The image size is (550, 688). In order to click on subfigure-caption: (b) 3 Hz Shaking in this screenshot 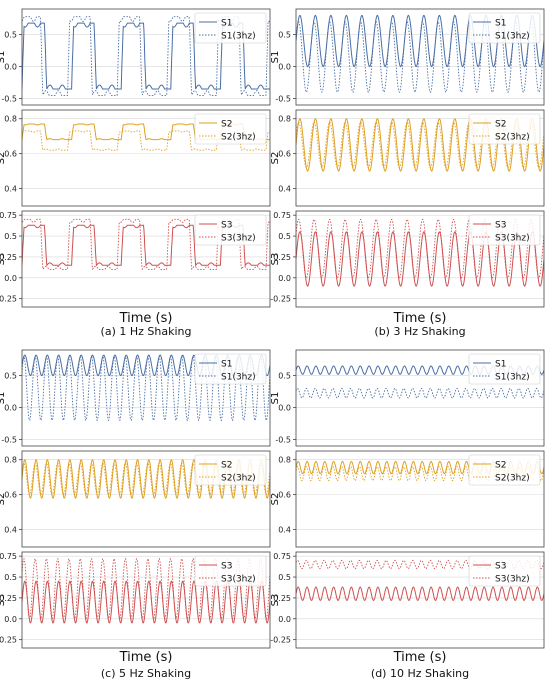, I will do `click(419, 331)`.